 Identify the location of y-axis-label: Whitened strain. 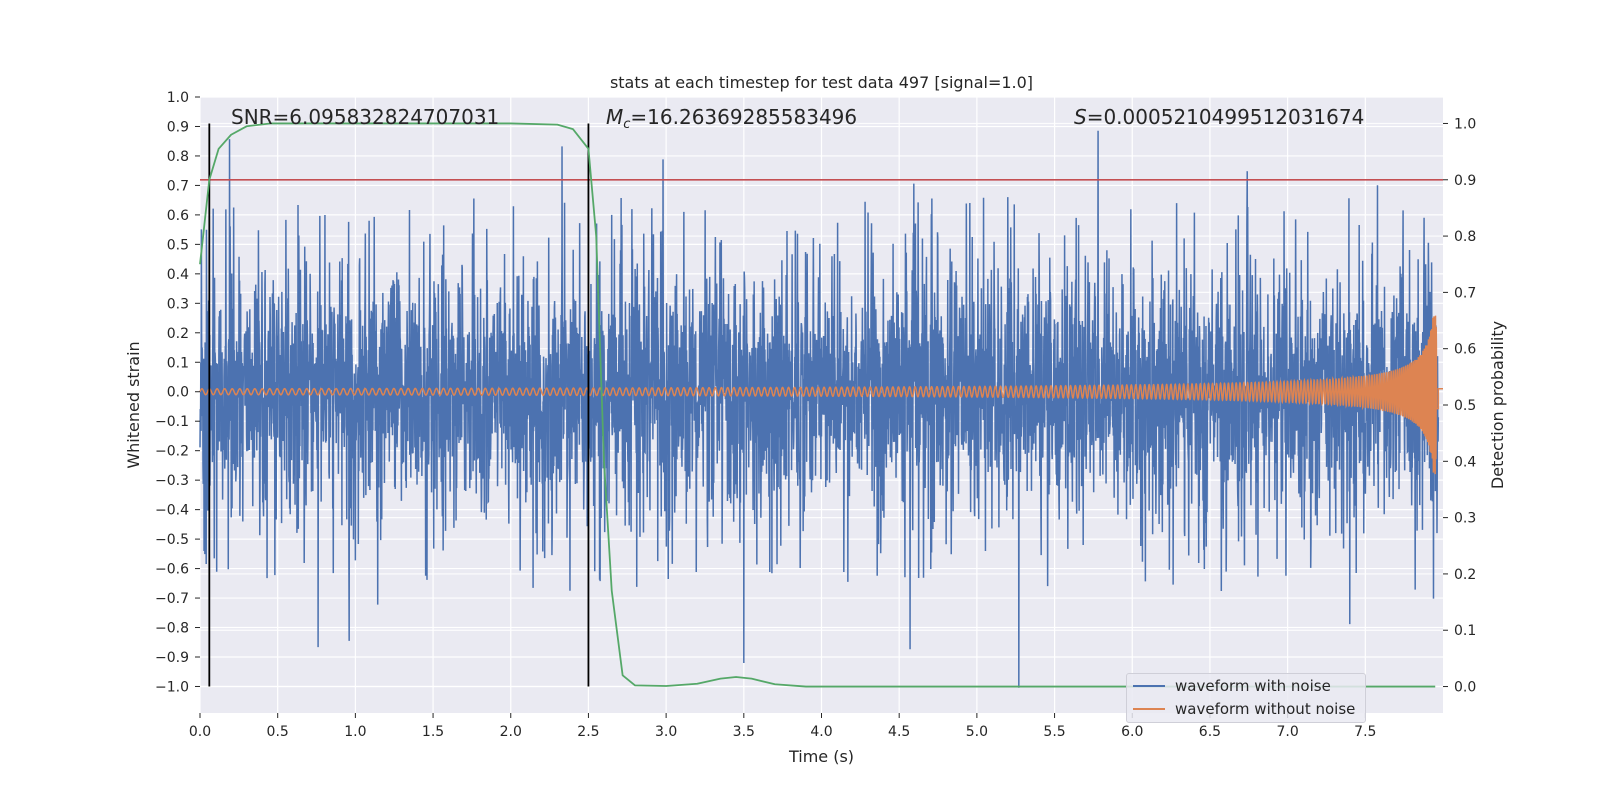
(133, 404).